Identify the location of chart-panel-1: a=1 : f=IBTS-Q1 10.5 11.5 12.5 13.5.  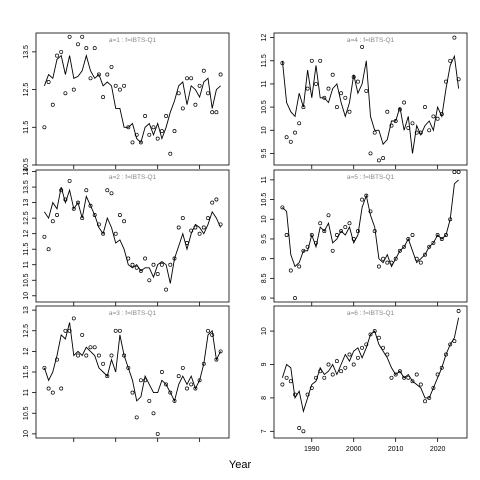
(126, 102).